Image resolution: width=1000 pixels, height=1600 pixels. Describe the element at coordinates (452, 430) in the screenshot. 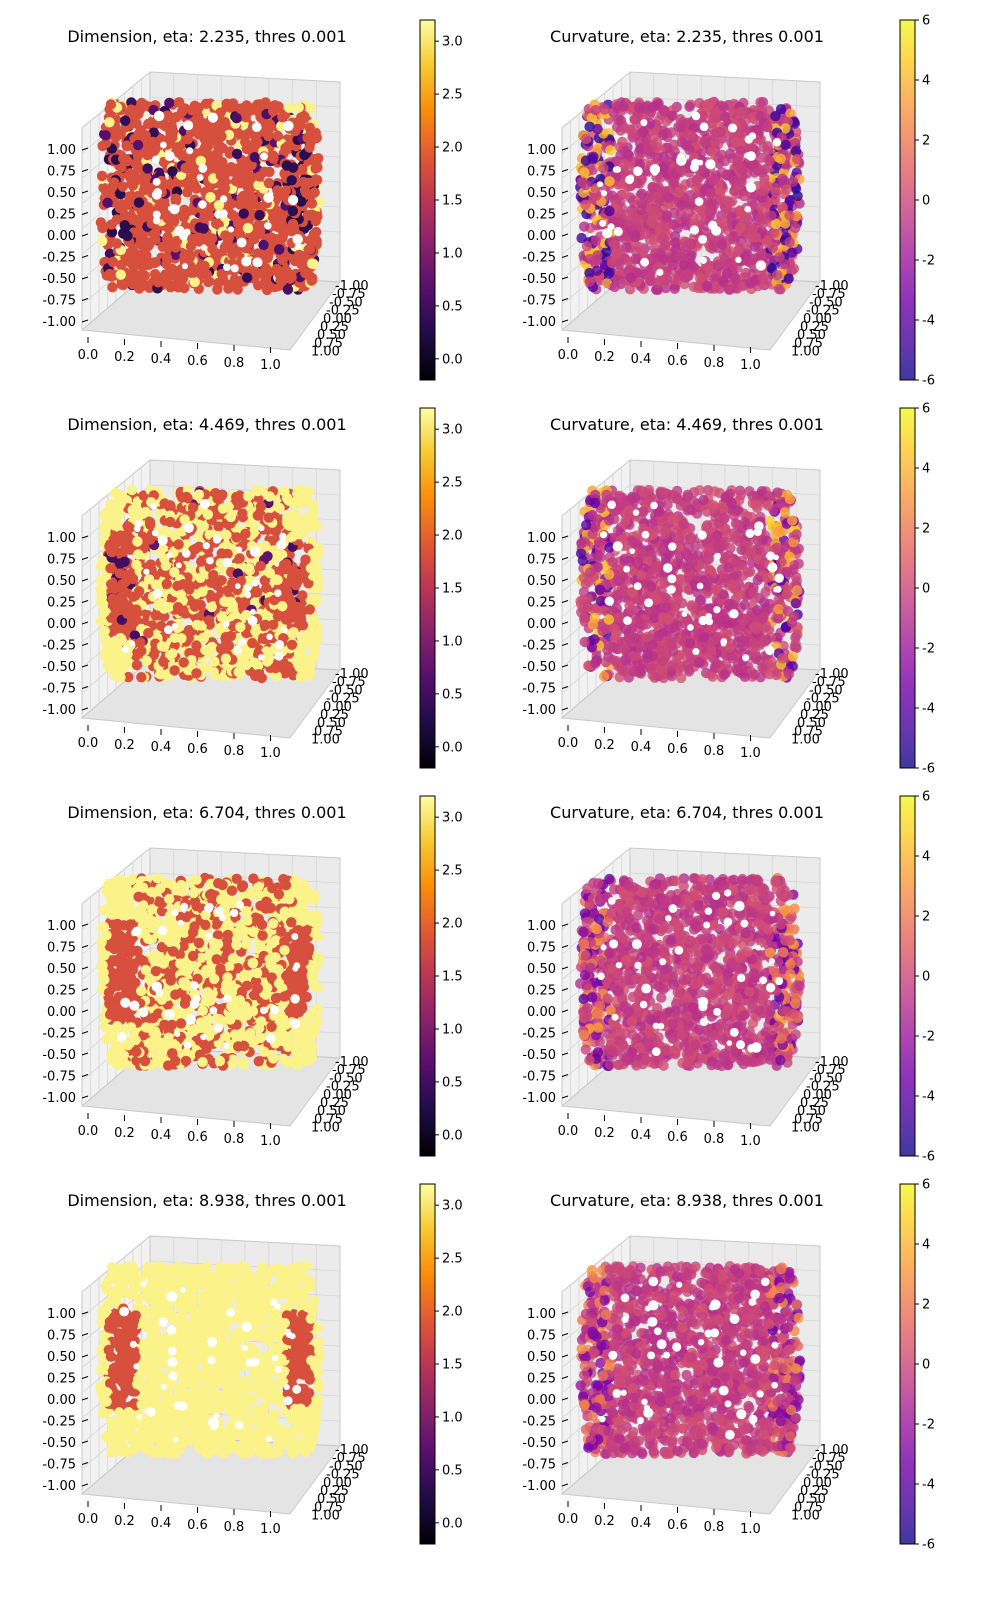

I see `colorbar-tick-label: 3.0` at that location.